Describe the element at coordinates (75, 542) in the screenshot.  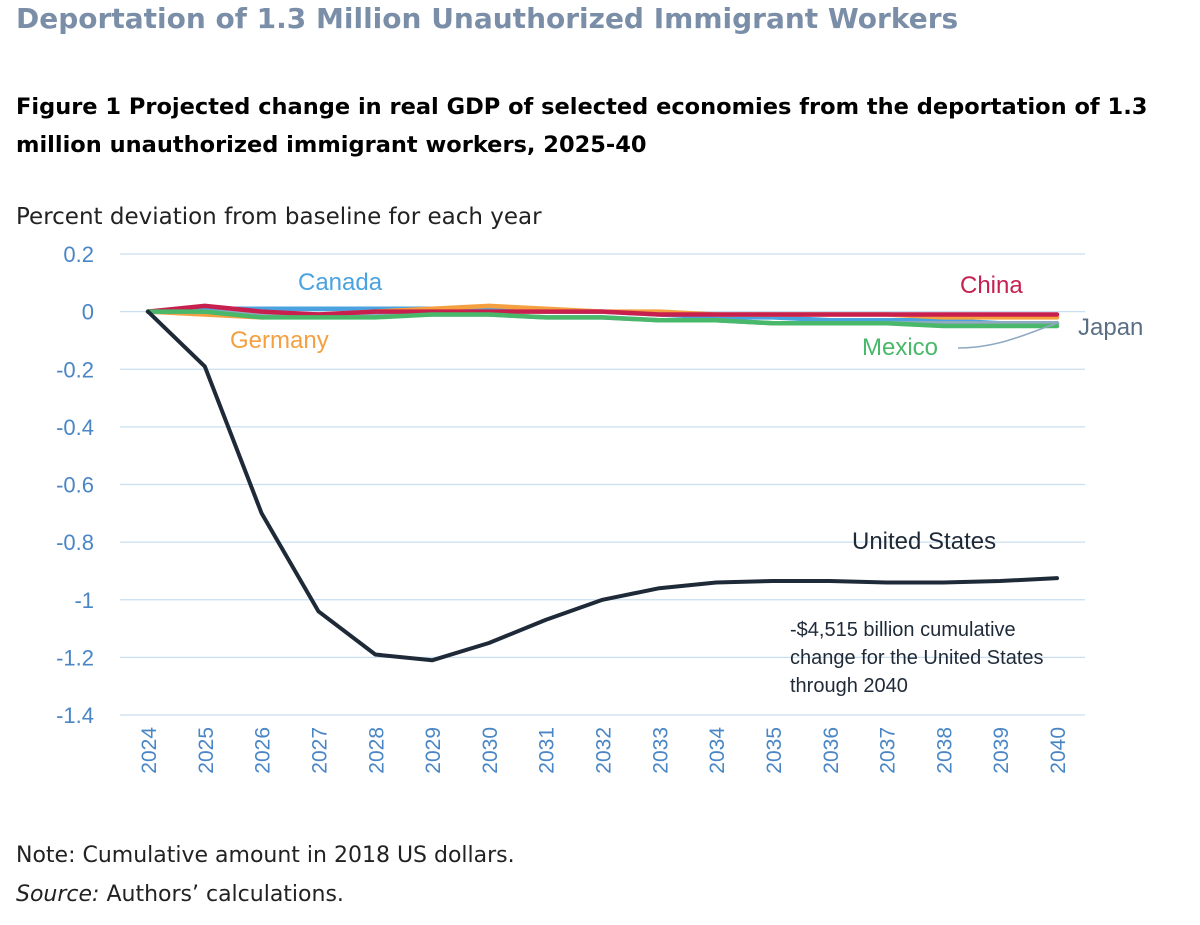
I see `y-tick-label: -0.8` at that location.